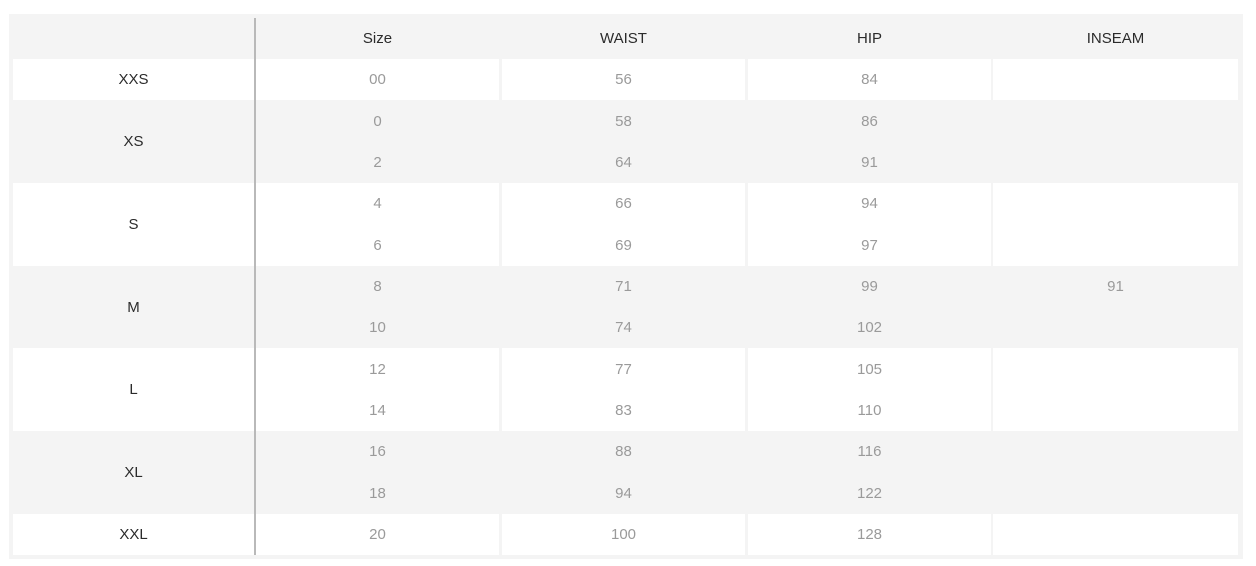 The image size is (1256, 566). What do you see at coordinates (623, 307) in the screenshot?
I see `waist-column-block: 71 74` at bounding box center [623, 307].